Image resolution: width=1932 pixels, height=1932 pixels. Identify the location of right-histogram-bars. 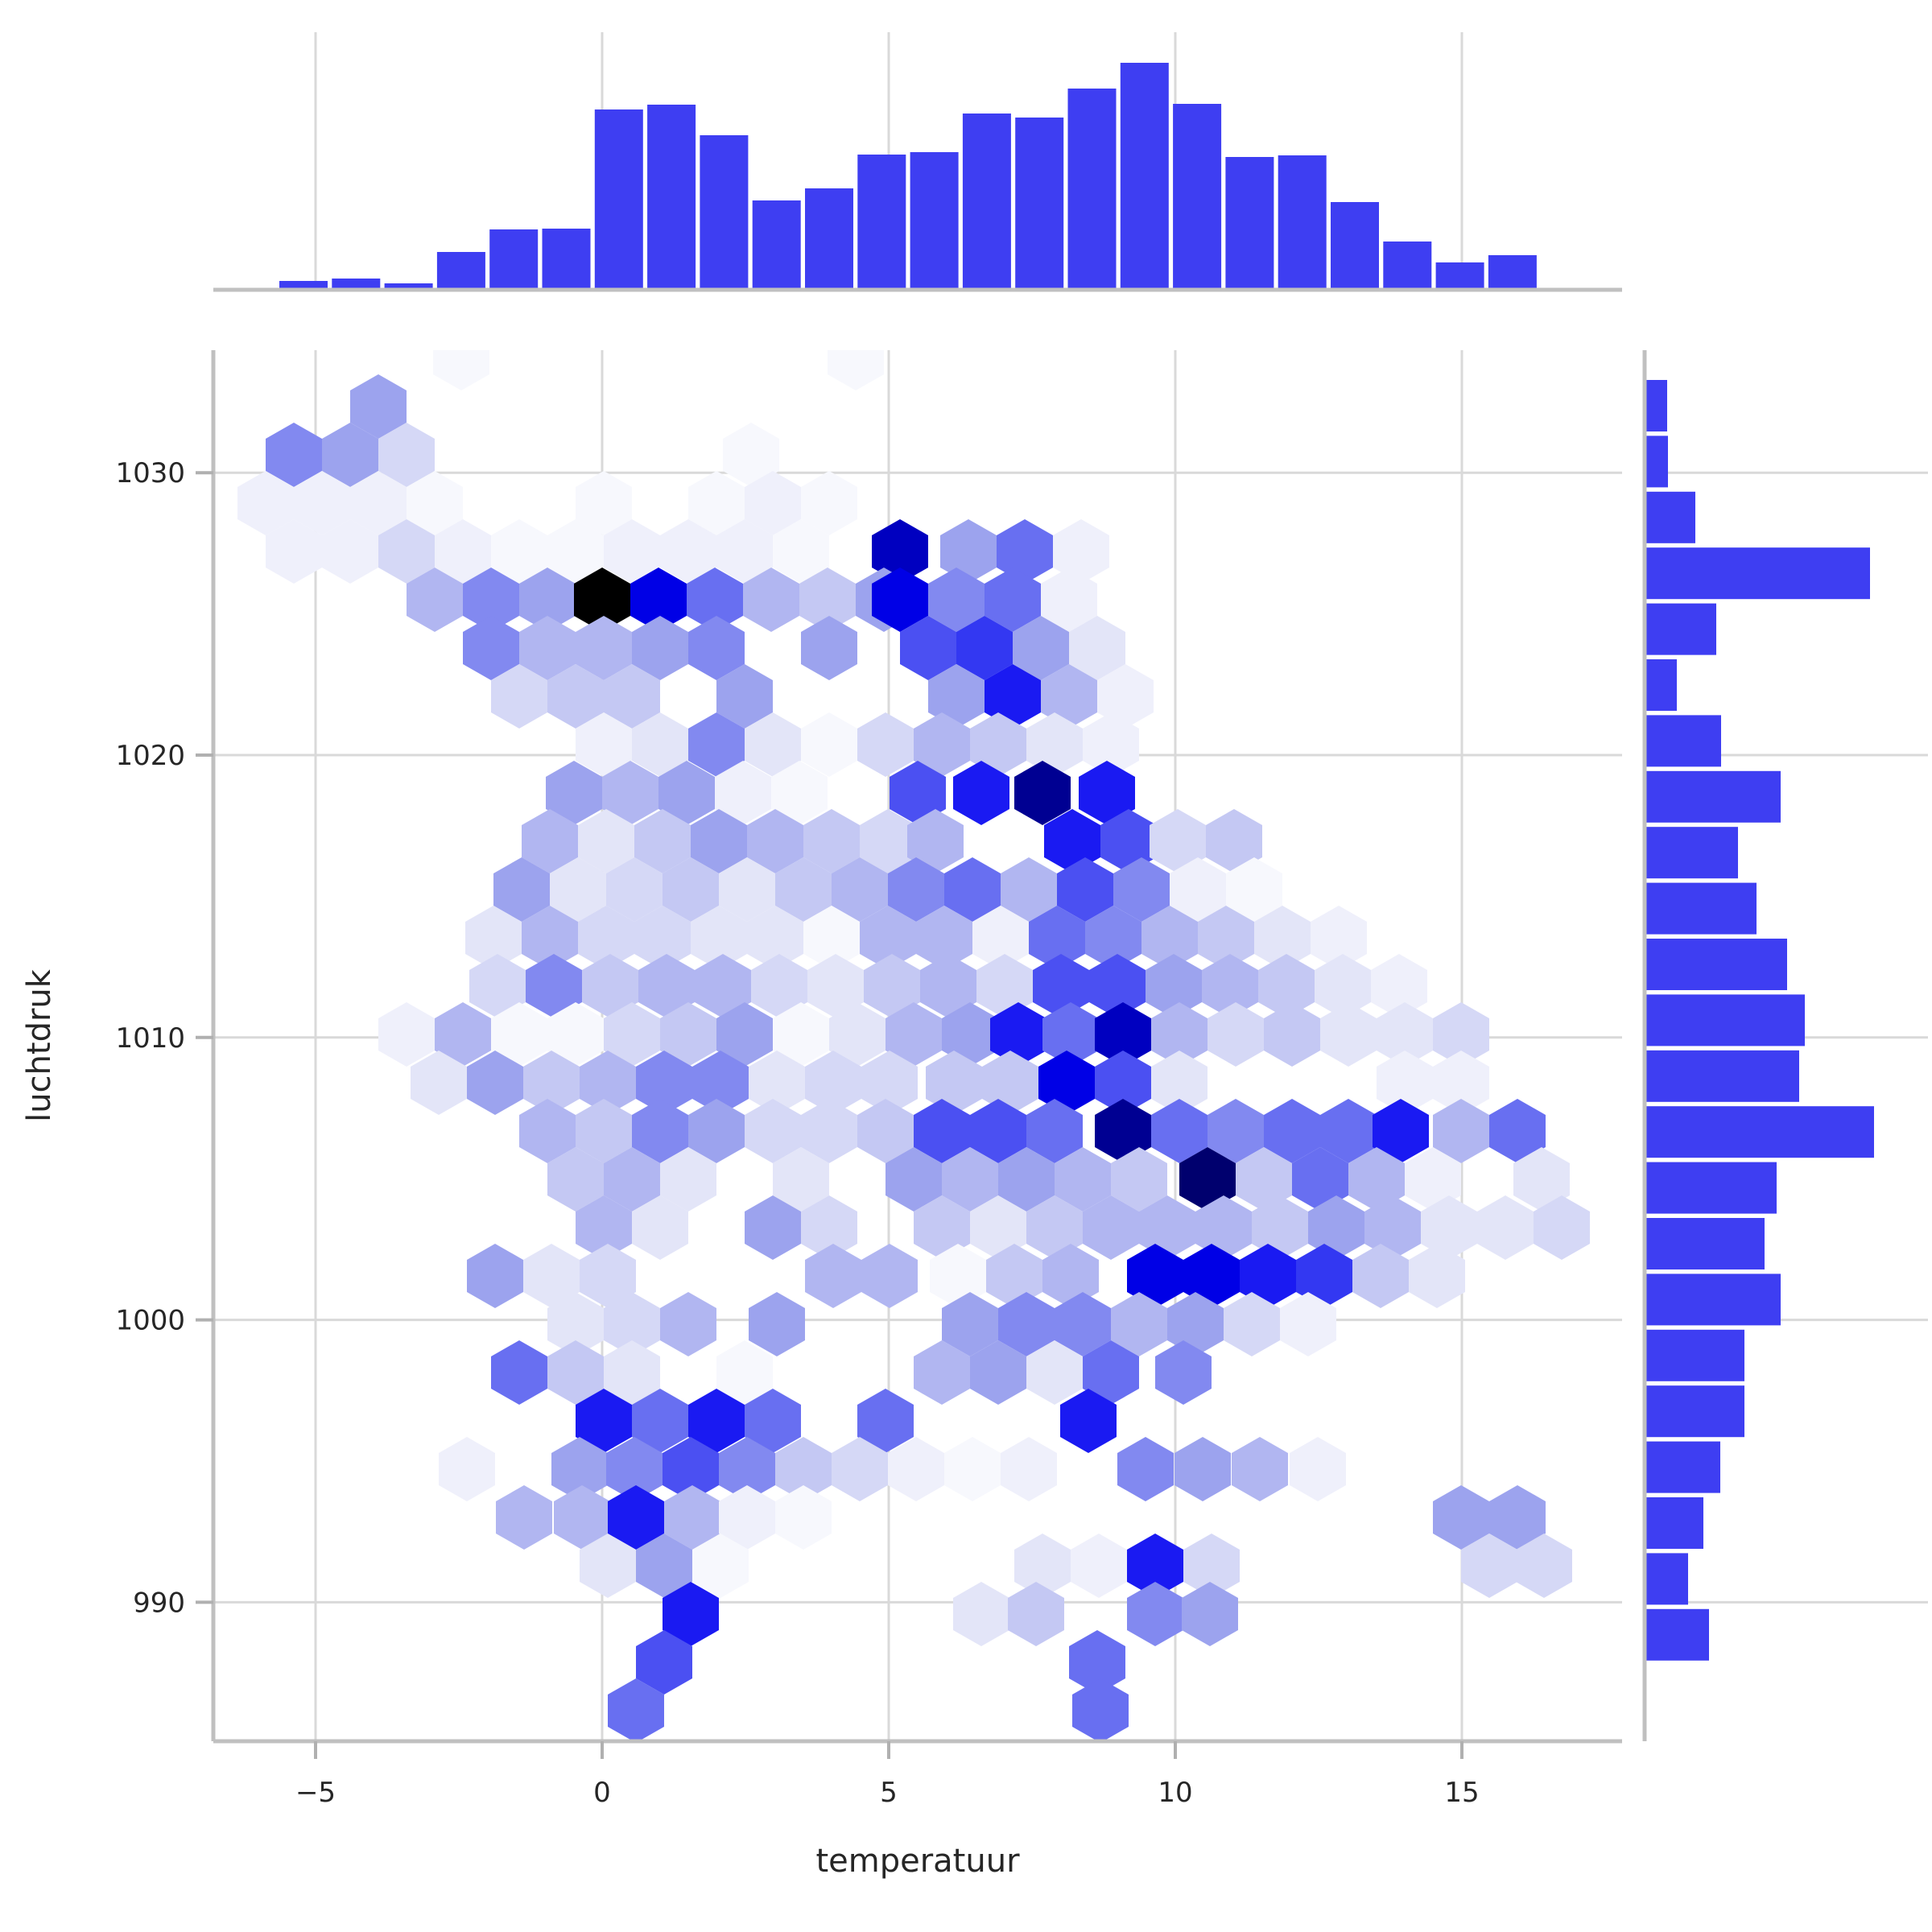
(1760, 1020).